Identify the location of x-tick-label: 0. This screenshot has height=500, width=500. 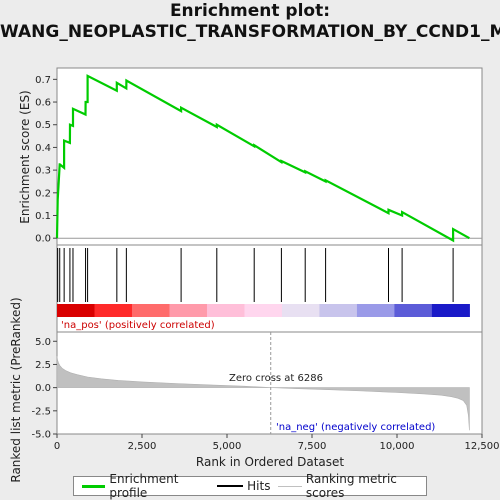
(57, 446).